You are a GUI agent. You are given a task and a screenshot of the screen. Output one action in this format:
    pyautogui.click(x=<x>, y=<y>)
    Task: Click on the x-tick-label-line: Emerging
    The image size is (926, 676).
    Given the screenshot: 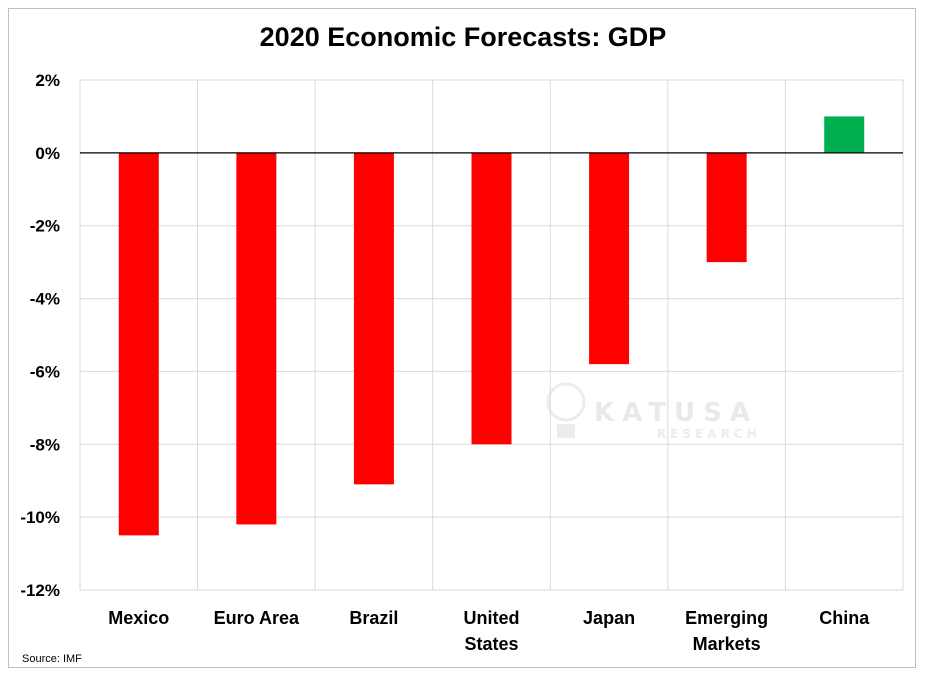 What is the action you would take?
    pyautogui.click(x=726, y=618)
    